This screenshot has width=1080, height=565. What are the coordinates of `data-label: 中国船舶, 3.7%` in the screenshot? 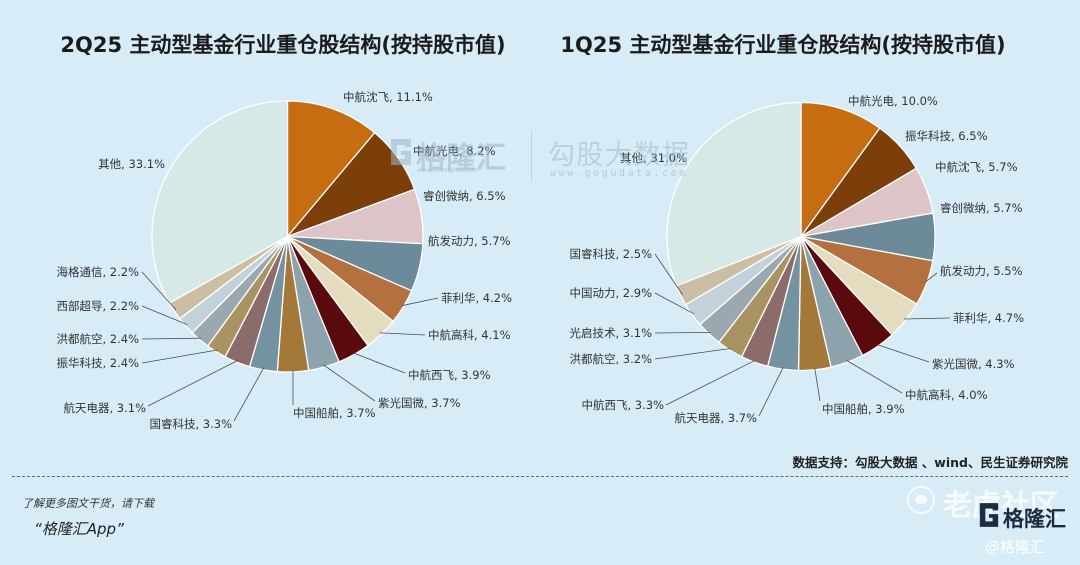 It's located at (334, 413).